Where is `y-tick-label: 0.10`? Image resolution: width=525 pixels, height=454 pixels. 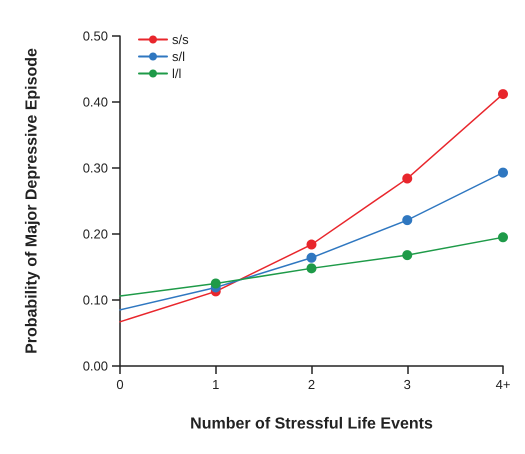
y-tick-label: 0.10 is located at coordinates (95, 300).